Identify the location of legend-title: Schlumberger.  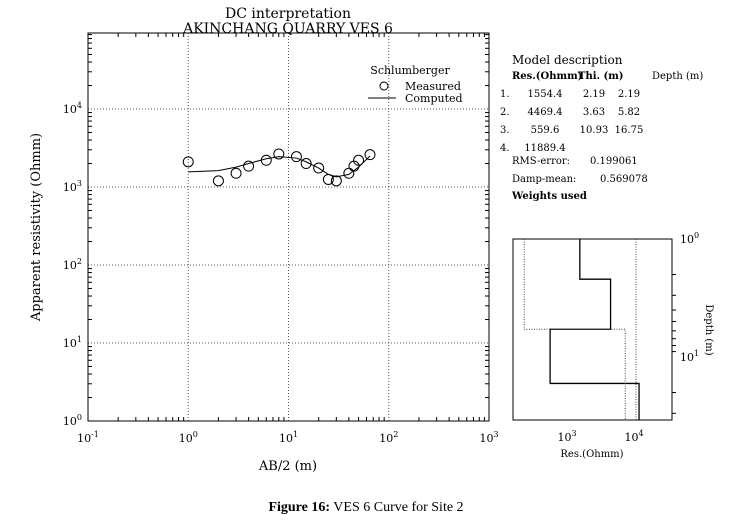
(410, 70).